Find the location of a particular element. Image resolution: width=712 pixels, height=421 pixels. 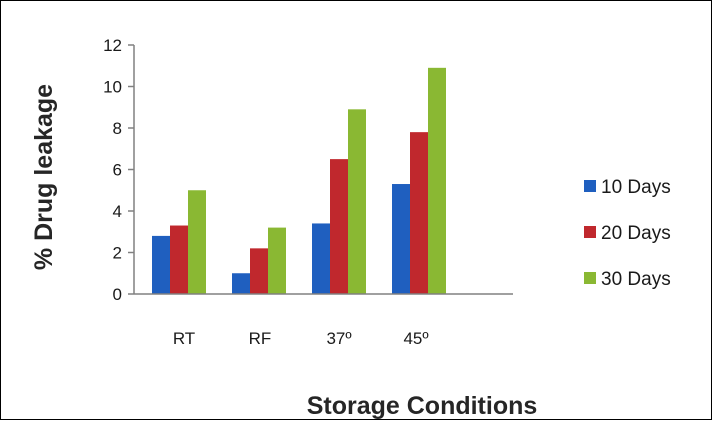

y-tick-label: 6 is located at coordinates (117, 170).